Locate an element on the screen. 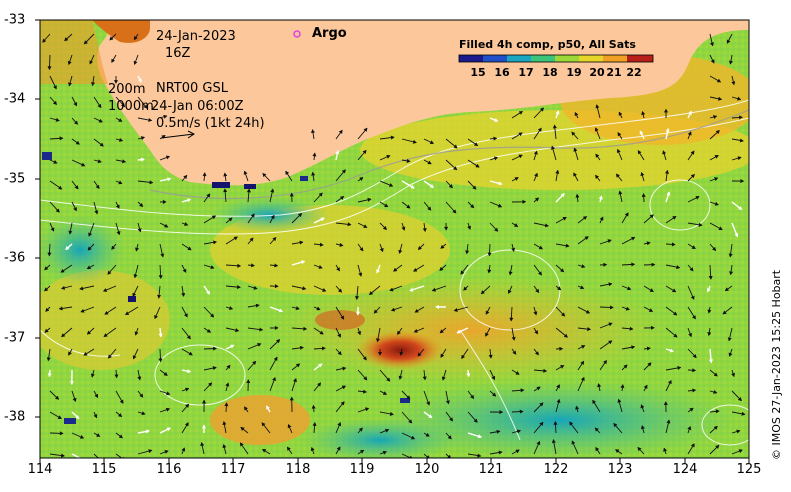 The width and height of the screenshot is (791, 492). y-tick-label: -38 is located at coordinates (15, 417).